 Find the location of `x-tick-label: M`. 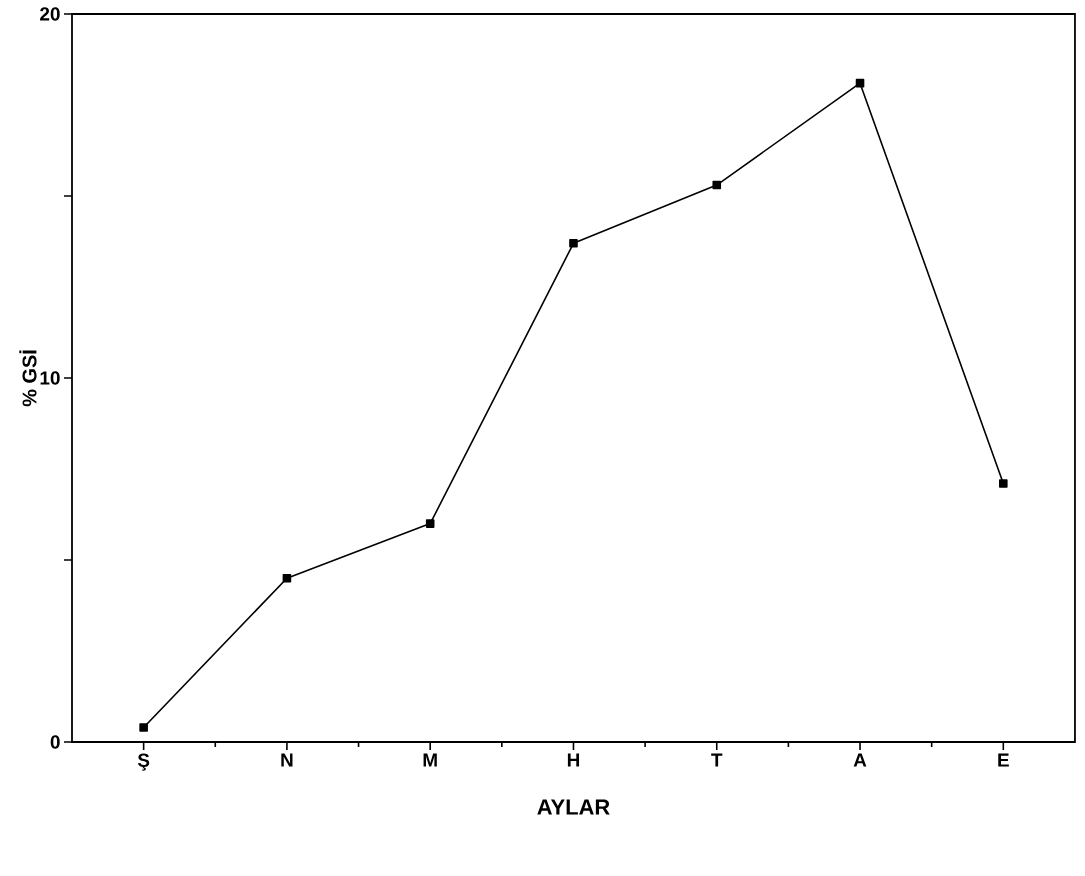

x-tick-label: M is located at coordinates (430, 760).